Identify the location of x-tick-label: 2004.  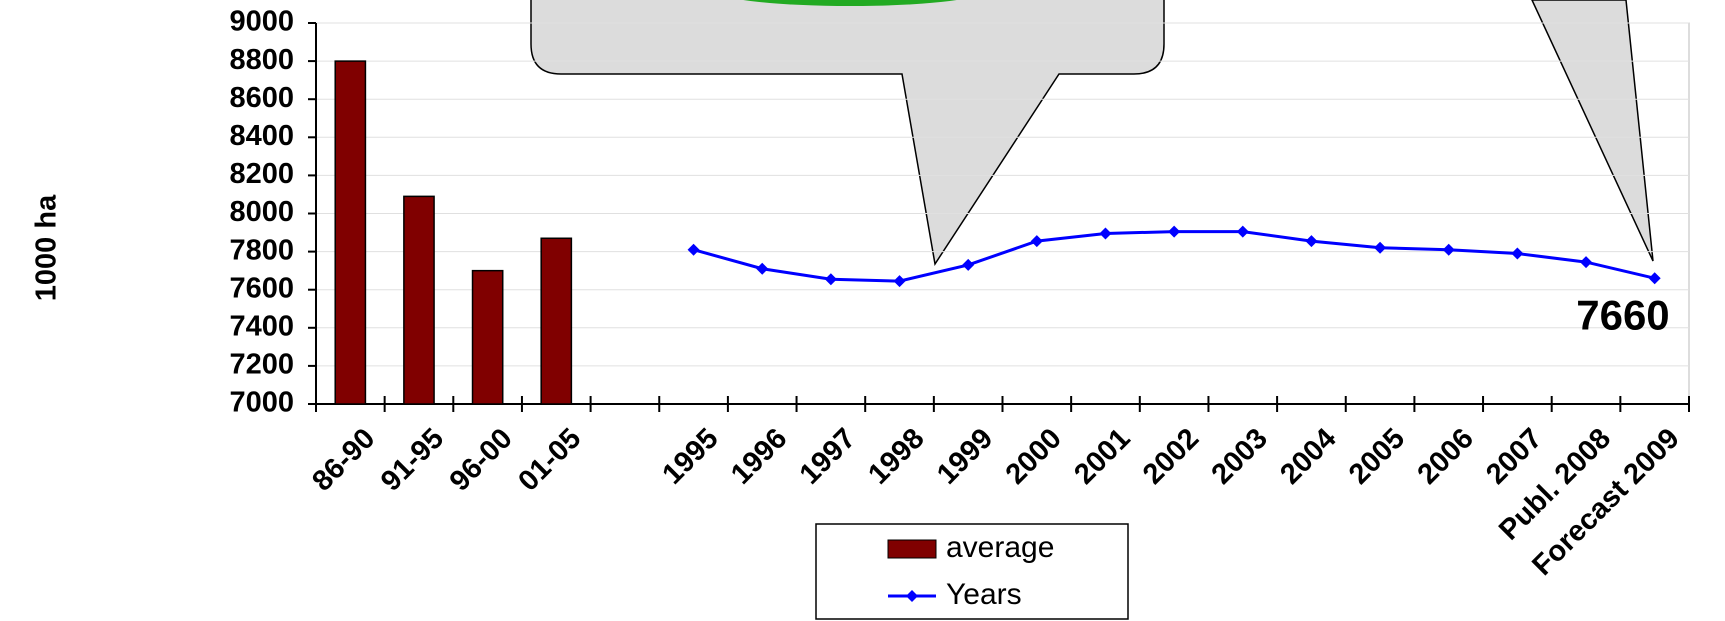
(1308, 456).